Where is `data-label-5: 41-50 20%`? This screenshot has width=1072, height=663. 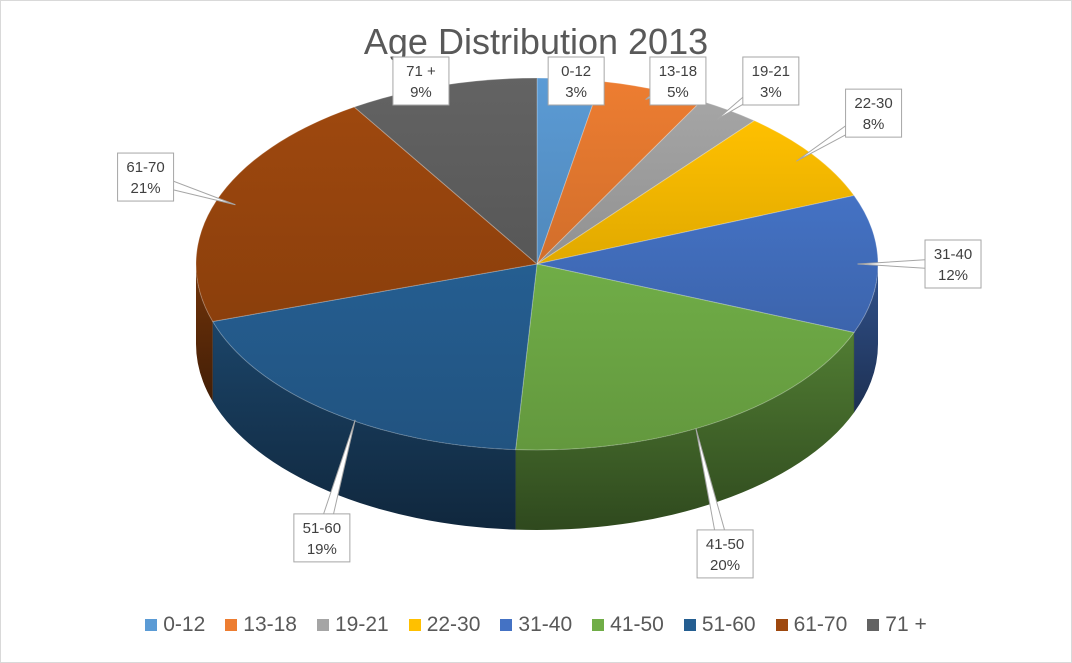
data-label-5: 41-50 20% is located at coordinates (724, 503).